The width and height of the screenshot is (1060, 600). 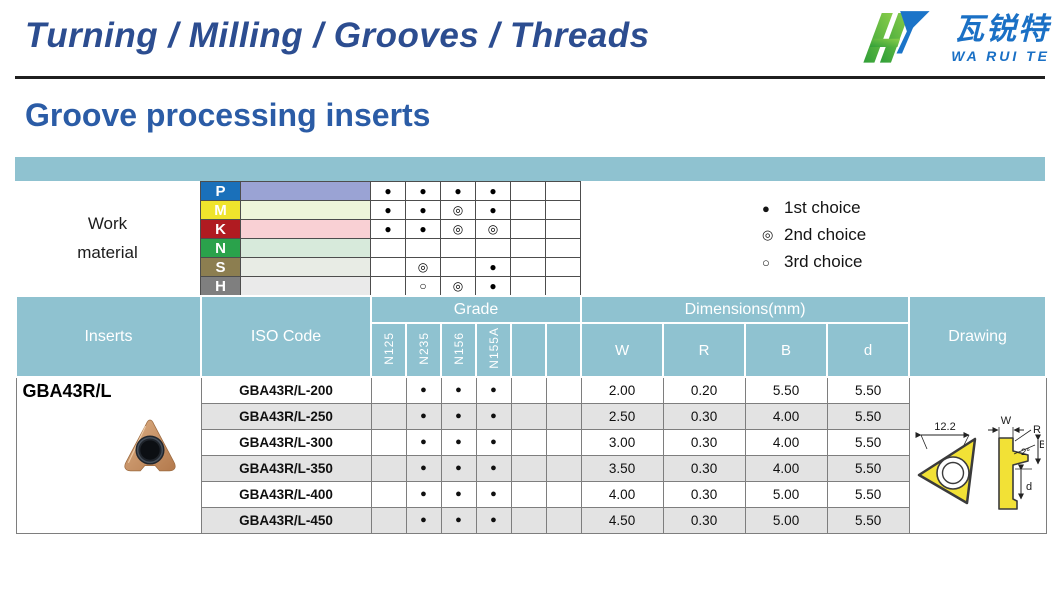 What do you see at coordinates (337, 35) in the screenshot?
I see `page-header-title: Turning / Milling / Grooves / Threads` at bounding box center [337, 35].